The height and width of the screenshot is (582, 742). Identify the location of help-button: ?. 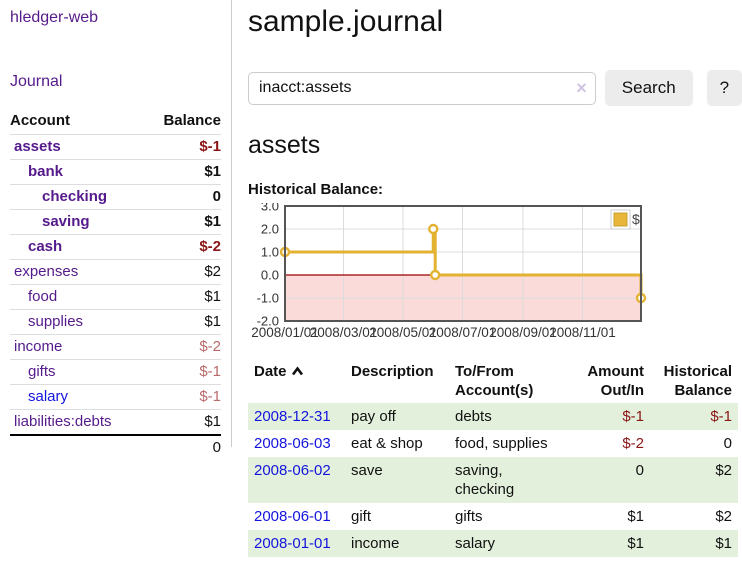
(724, 88).